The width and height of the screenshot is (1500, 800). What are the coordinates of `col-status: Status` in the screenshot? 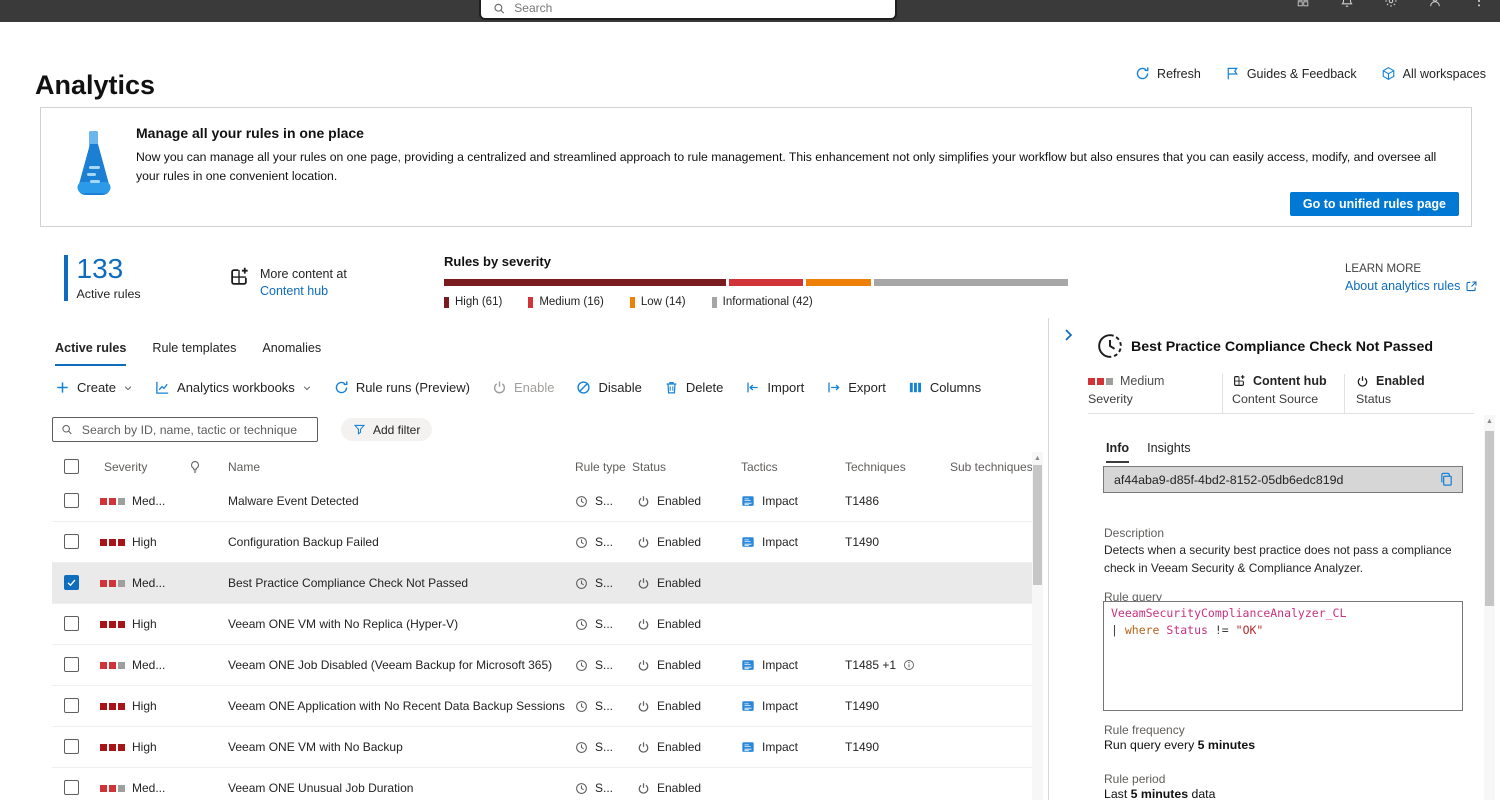 It's located at (649, 466).